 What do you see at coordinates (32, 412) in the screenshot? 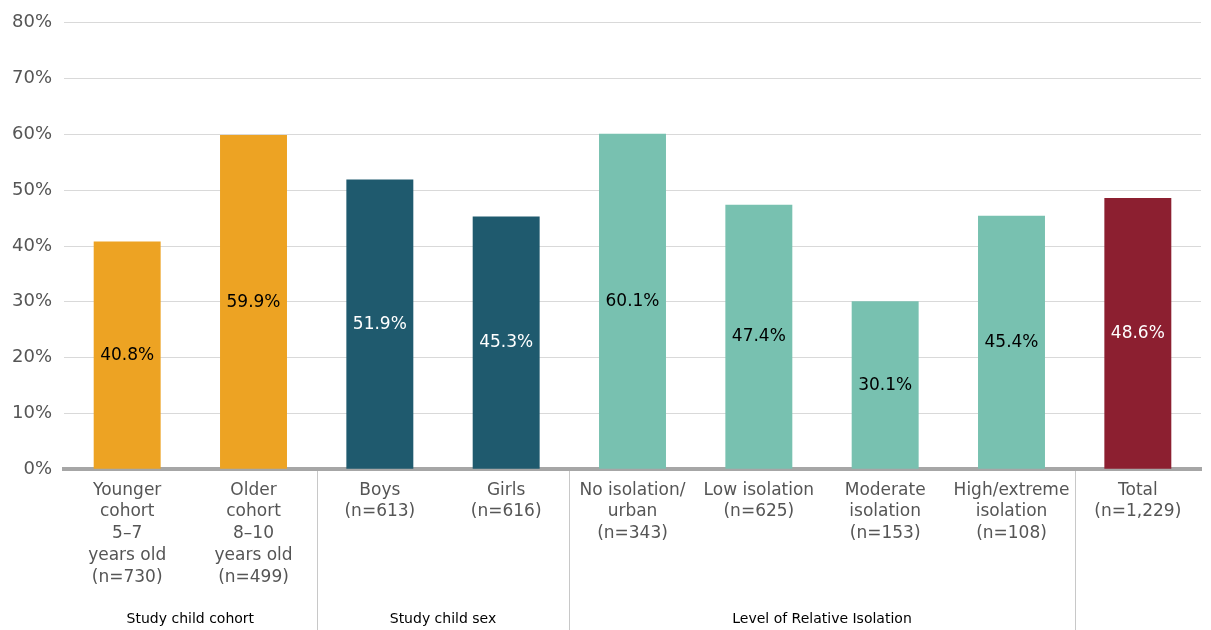
I see `y-tick-label: 10%` at bounding box center [32, 412].